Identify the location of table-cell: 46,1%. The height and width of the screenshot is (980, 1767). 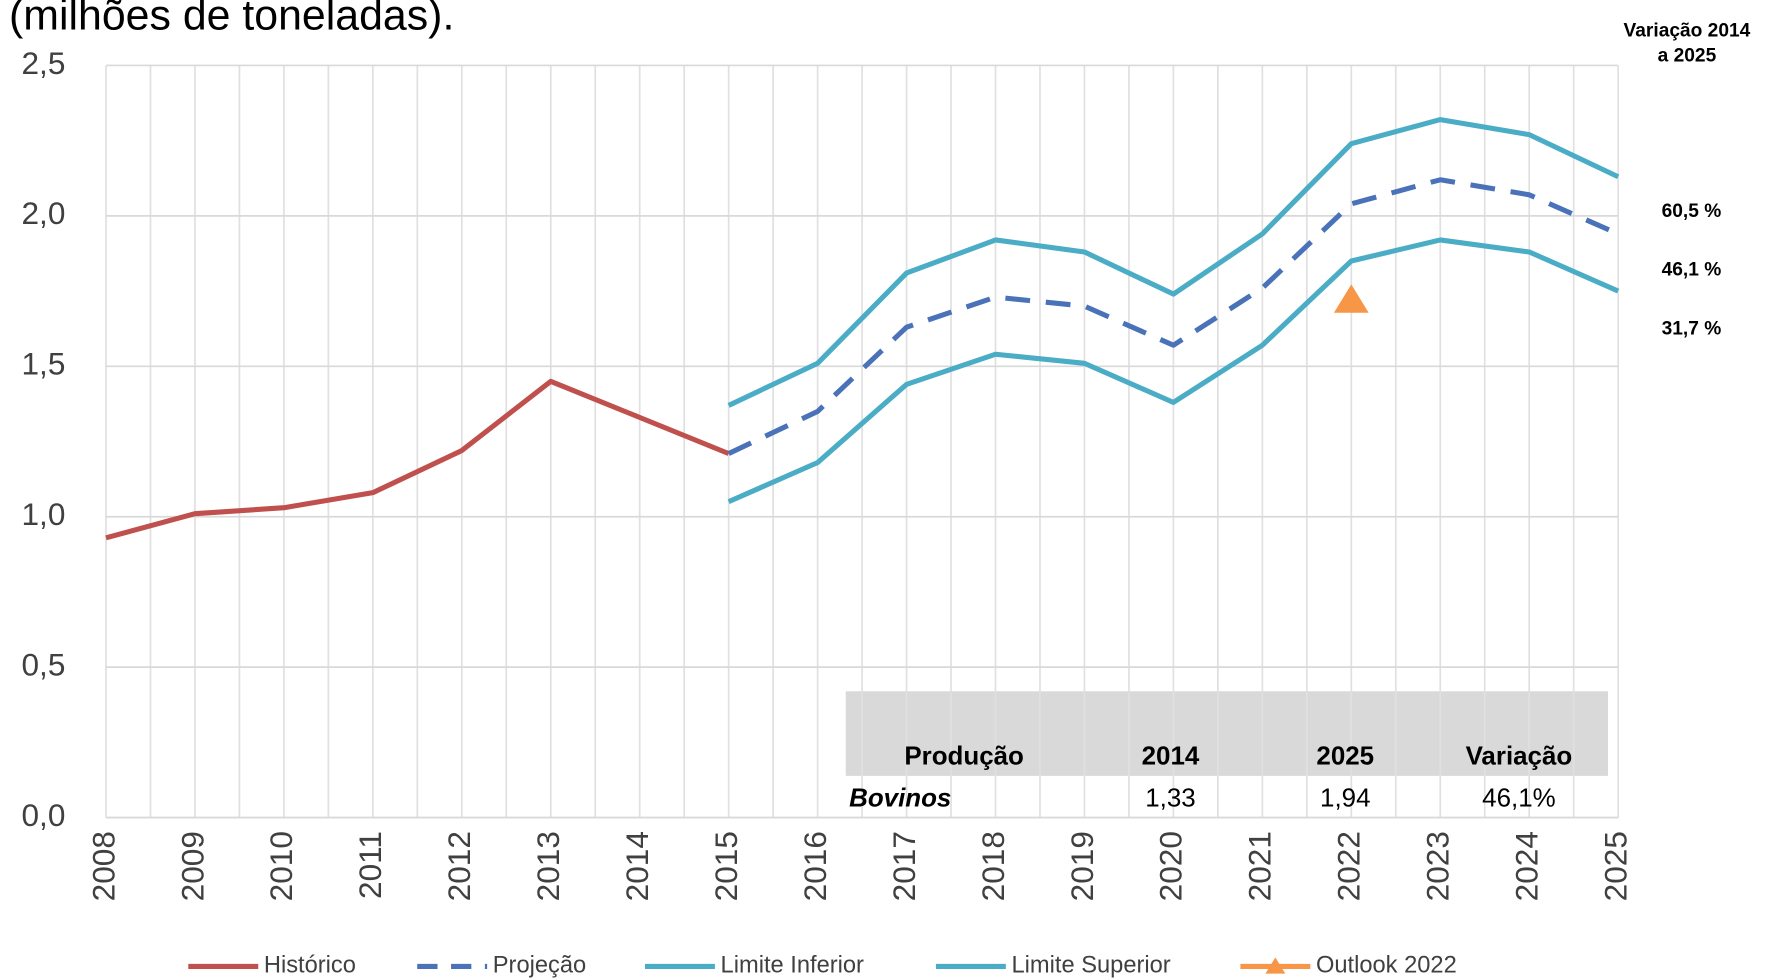
(1519, 798).